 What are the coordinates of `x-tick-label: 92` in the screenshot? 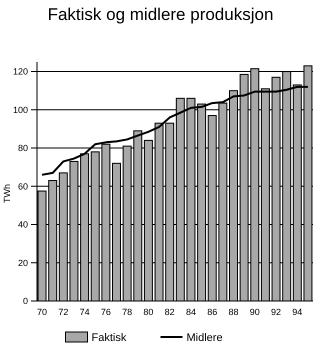 It's located at (276, 312).